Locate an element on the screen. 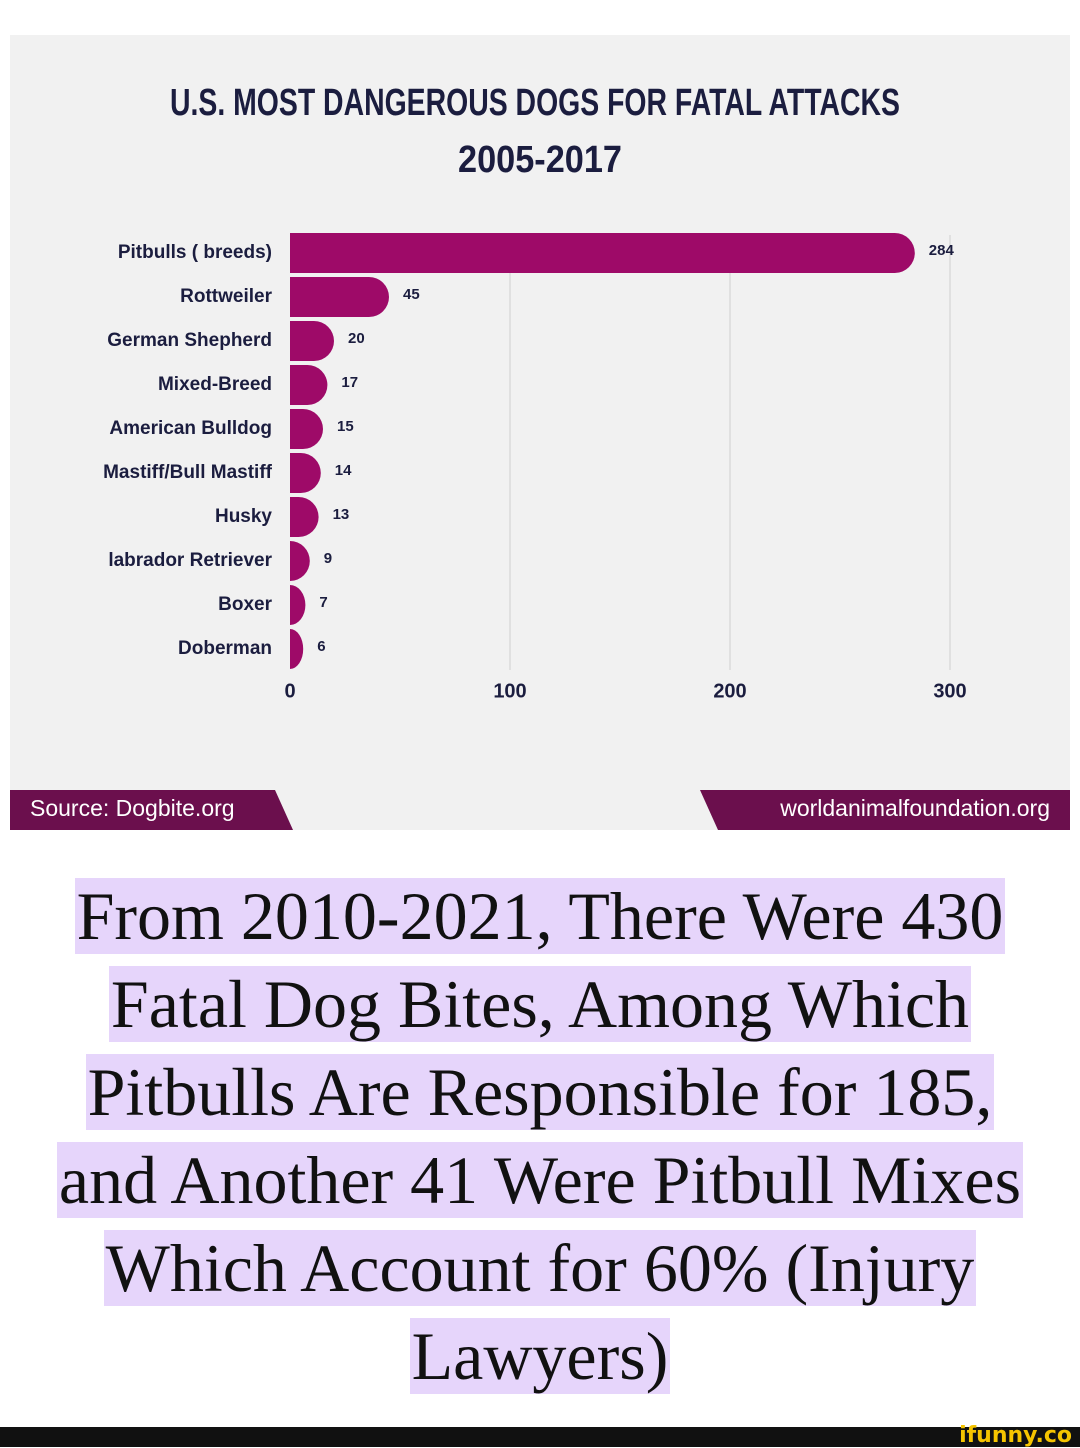 The width and height of the screenshot is (1080, 1448). caption-line: Fatal Dog Bites, Among Which is located at coordinates (540, 1004).